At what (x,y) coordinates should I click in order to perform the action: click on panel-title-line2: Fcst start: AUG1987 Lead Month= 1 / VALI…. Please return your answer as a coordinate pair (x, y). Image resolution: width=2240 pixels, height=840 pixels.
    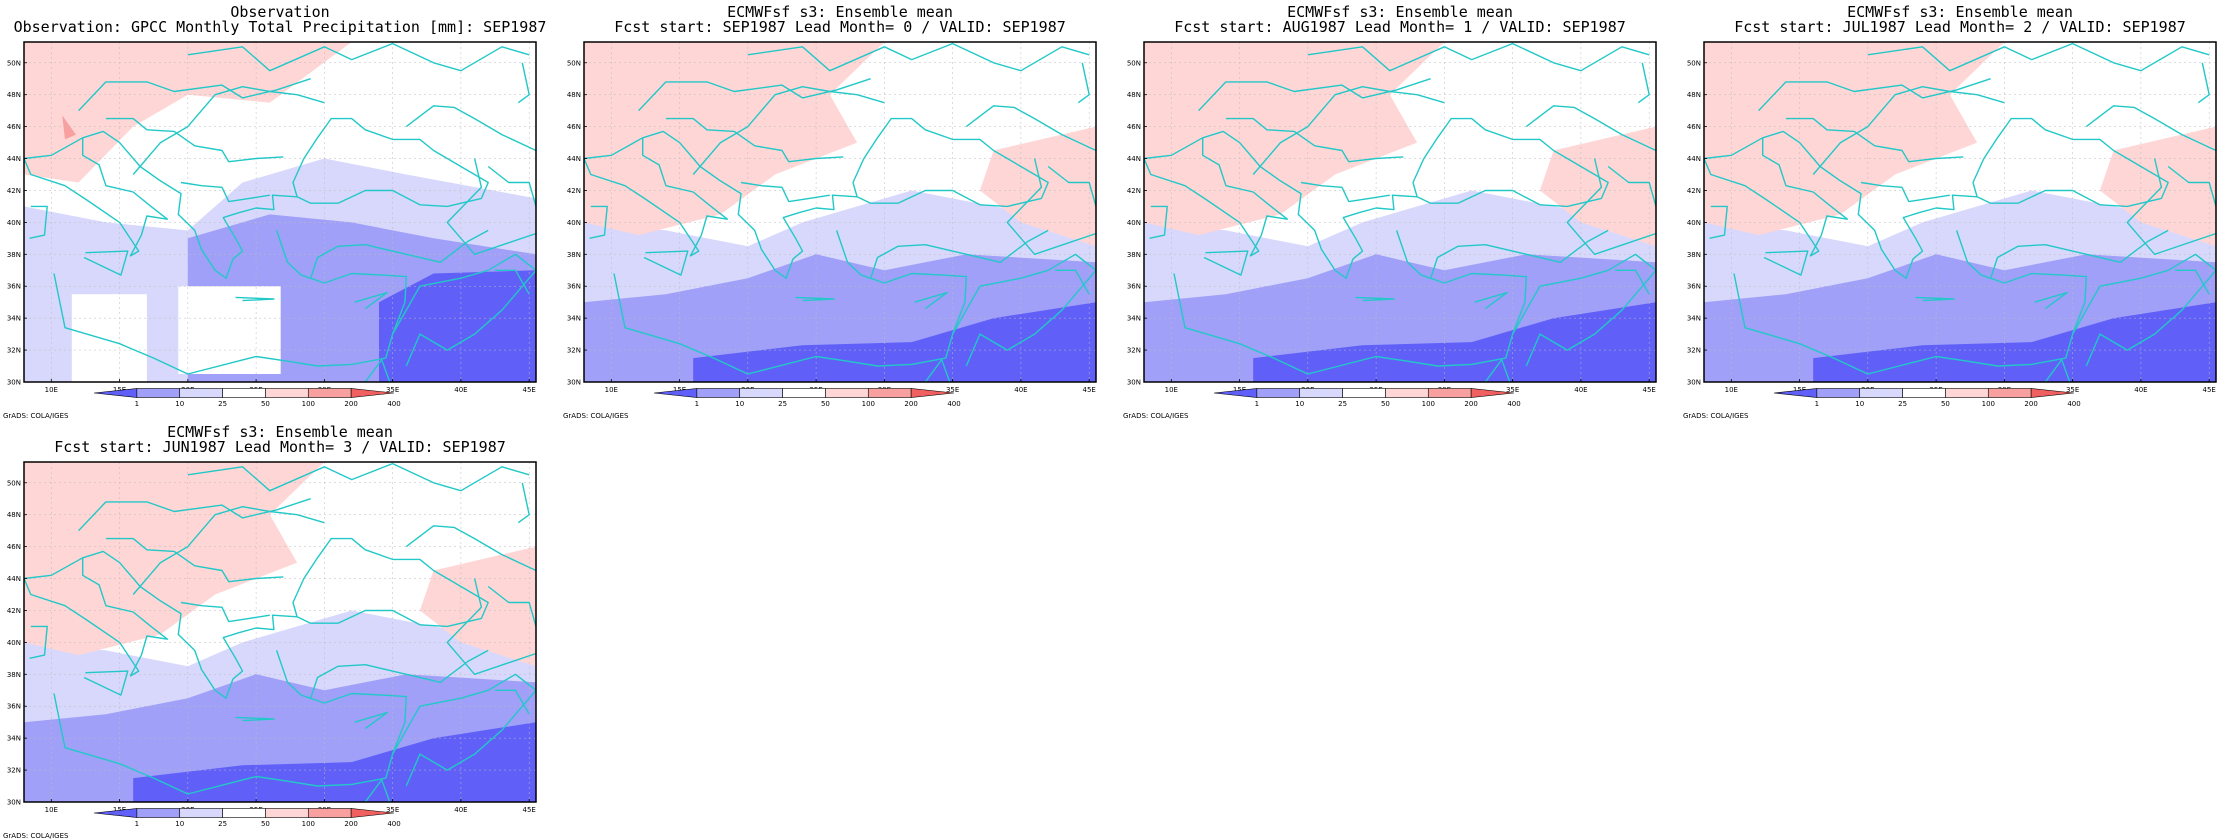
    Looking at the image, I should click on (1400, 27).